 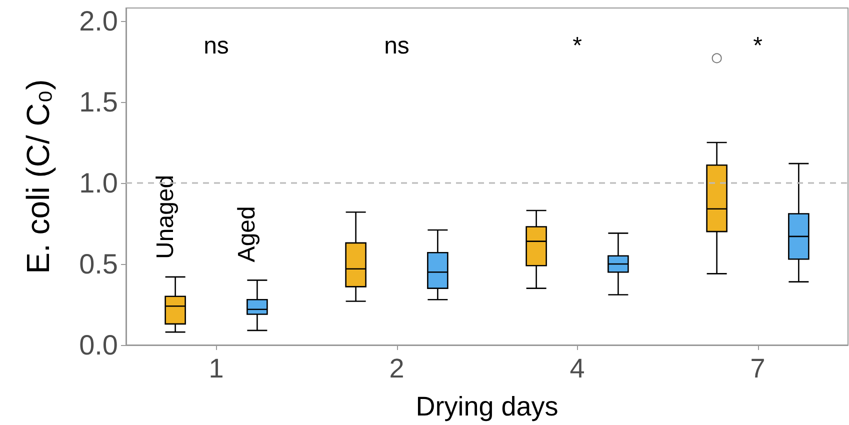 What do you see at coordinates (98, 182) in the screenshot?
I see `y-tick-label: 1.0` at bounding box center [98, 182].